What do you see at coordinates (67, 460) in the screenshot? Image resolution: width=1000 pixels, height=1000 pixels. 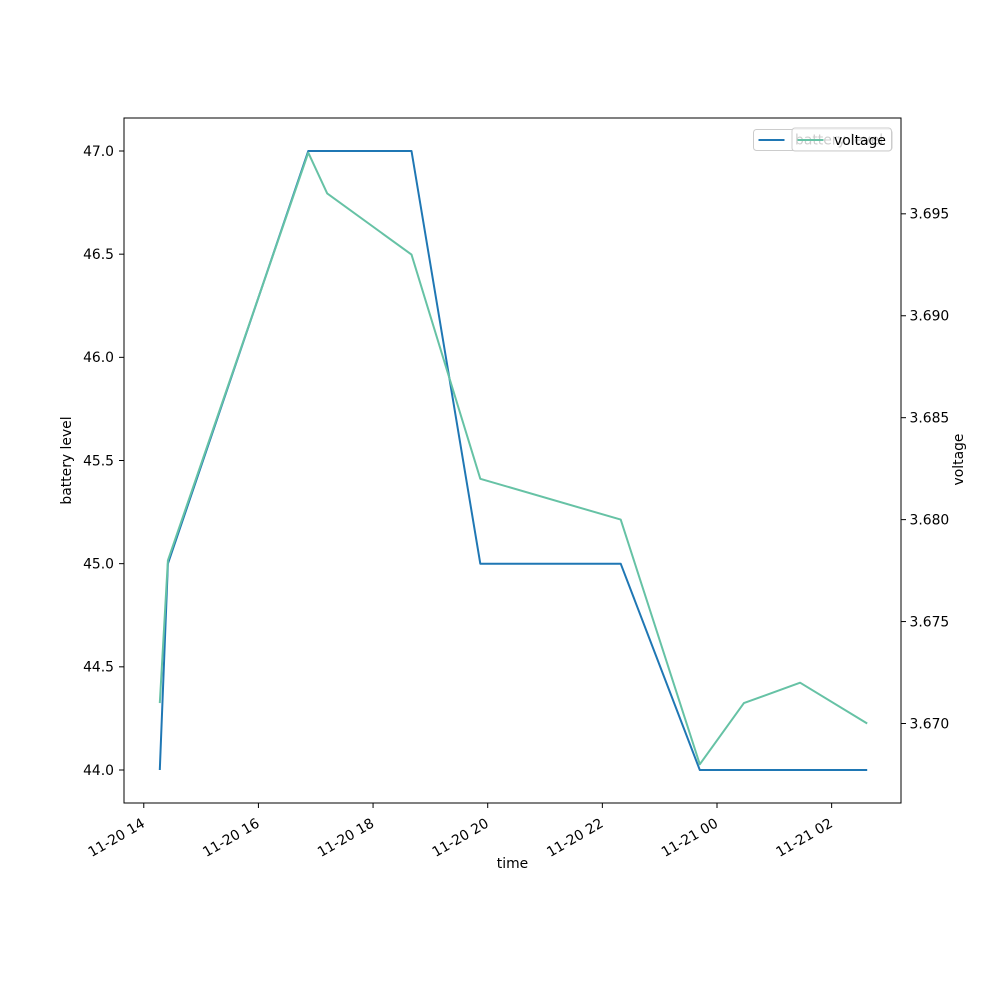 I see `y-left-axis-label: battery level` at bounding box center [67, 460].